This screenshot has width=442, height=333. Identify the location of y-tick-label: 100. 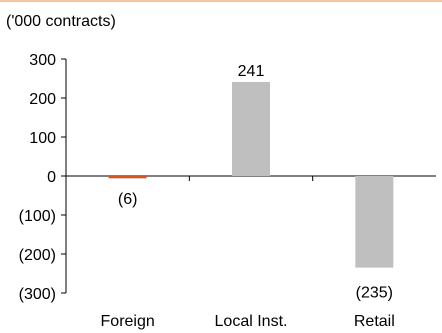
(42, 138).